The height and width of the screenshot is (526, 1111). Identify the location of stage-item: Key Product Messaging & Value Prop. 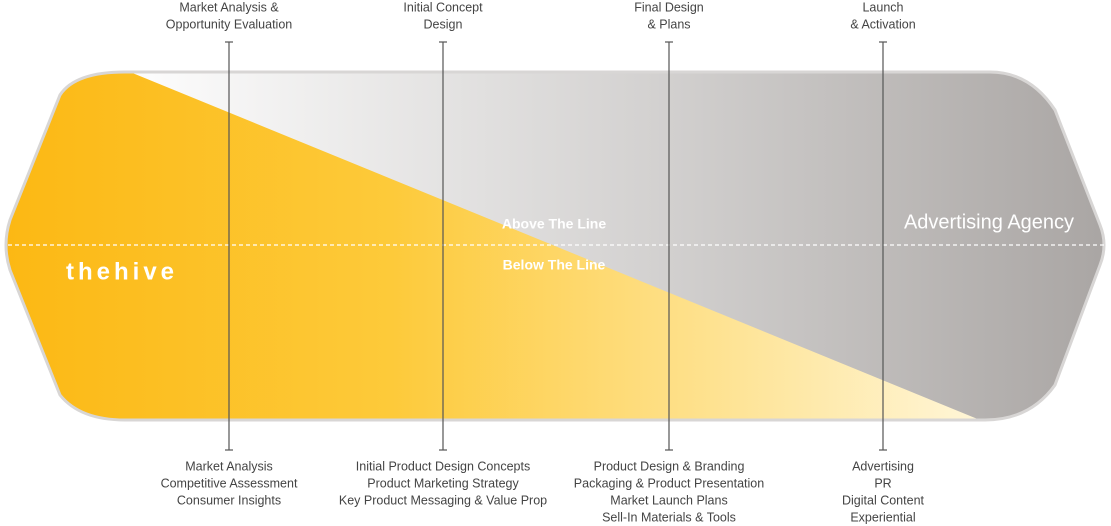
(443, 500).